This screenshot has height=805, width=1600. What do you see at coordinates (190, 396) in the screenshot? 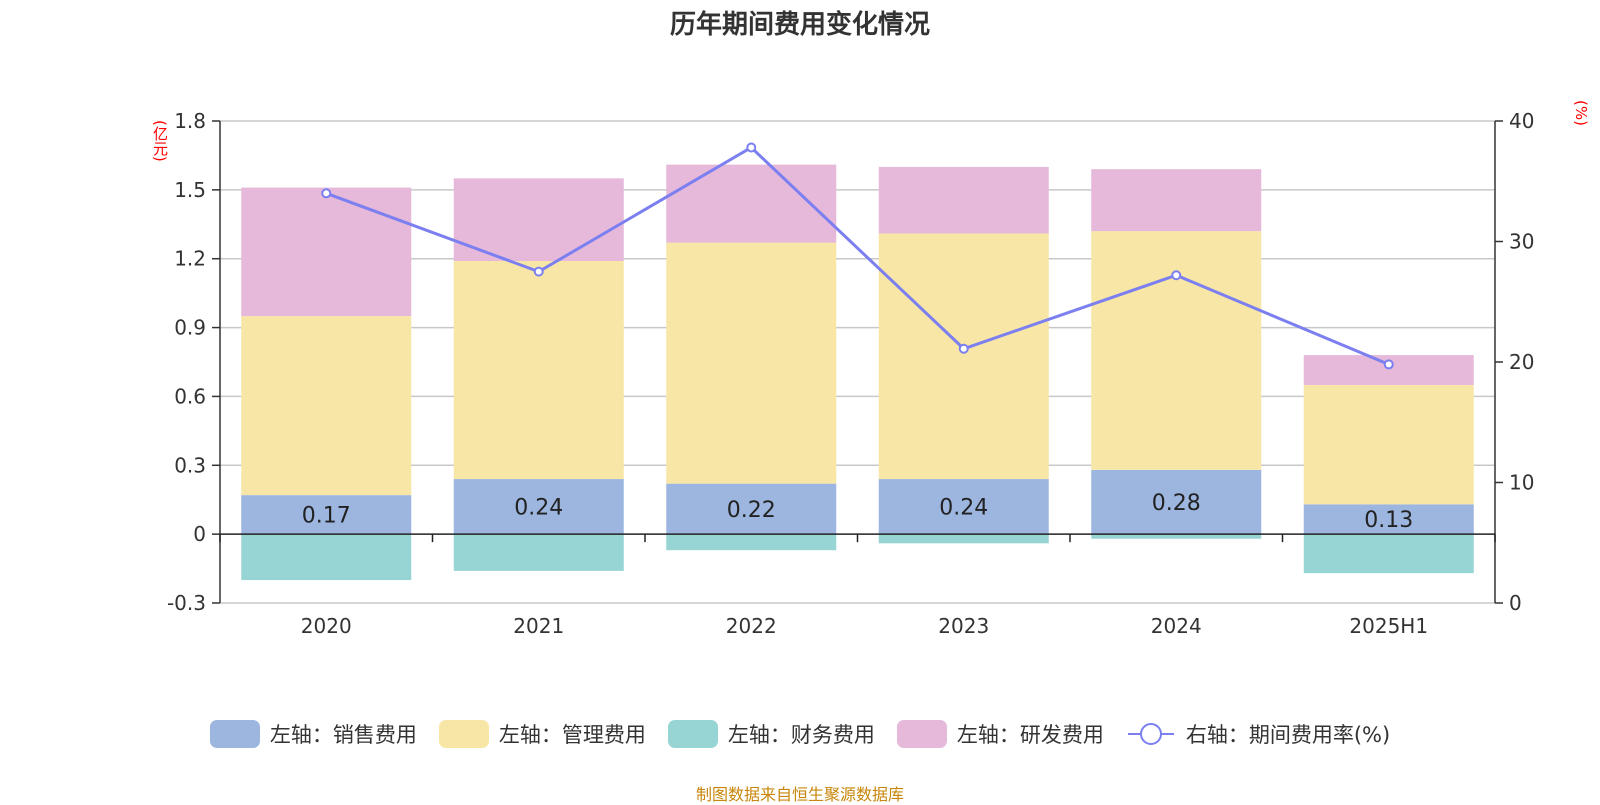
I see `left-axis-tick-label: 0.6` at bounding box center [190, 396].